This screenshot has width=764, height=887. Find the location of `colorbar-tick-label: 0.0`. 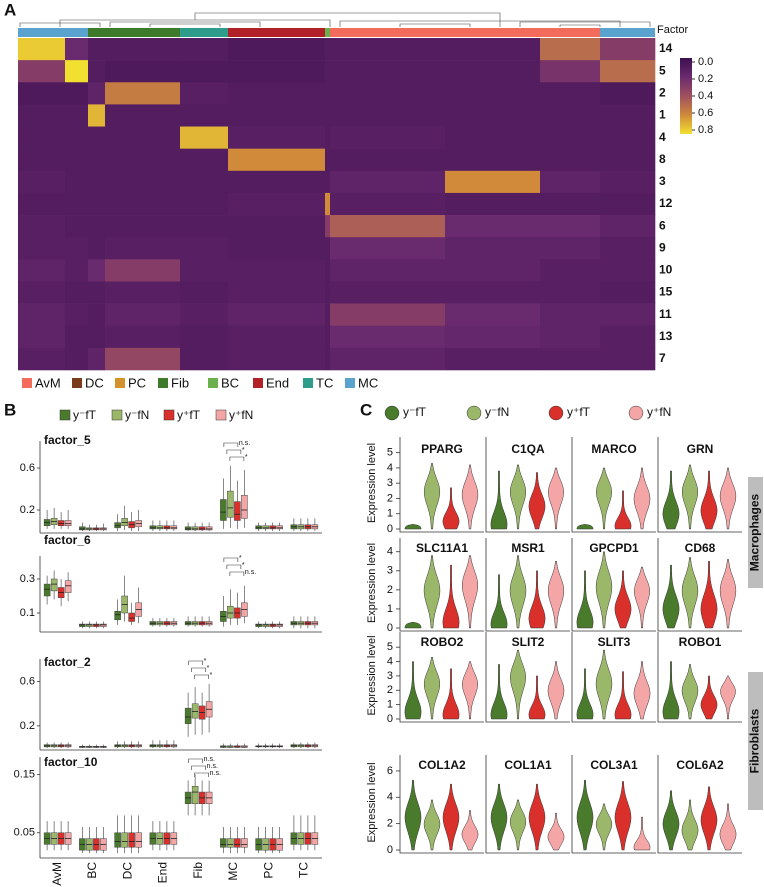

colorbar-tick-label: 0.0 is located at coordinates (705, 62).